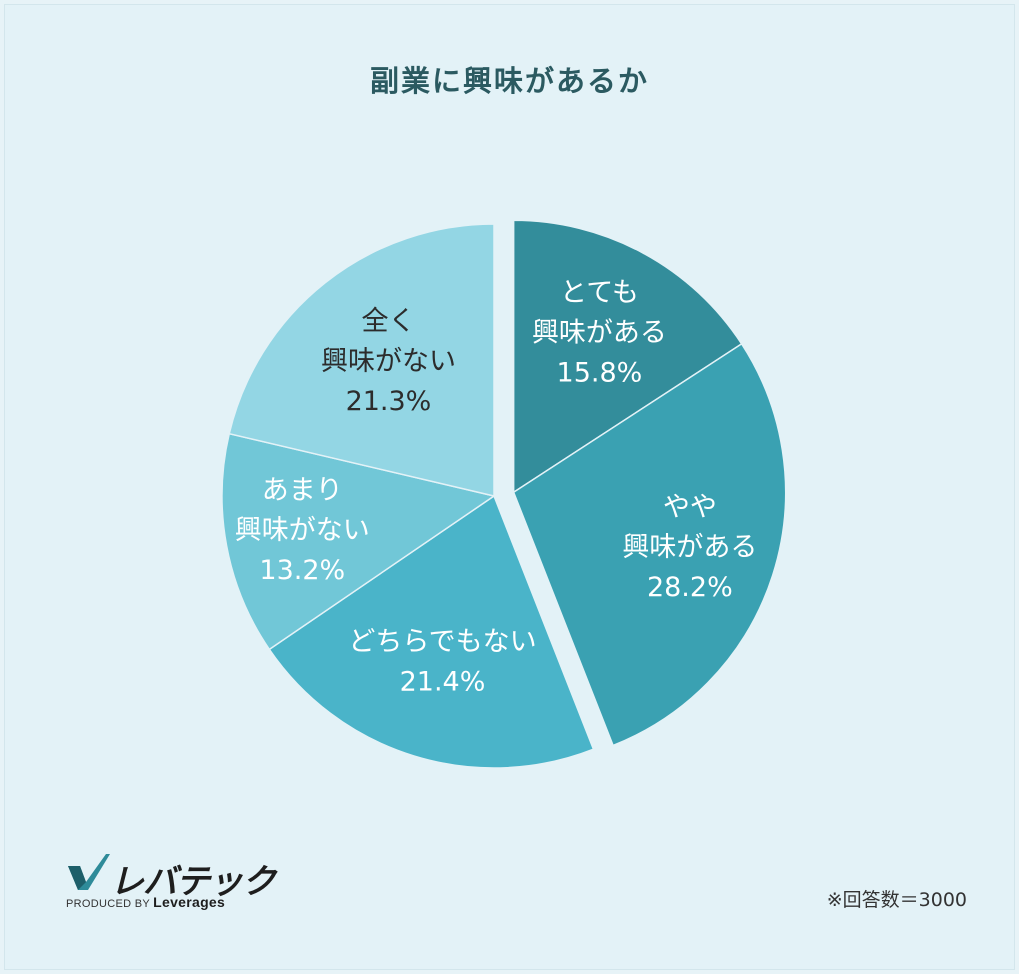 The width and height of the screenshot is (1019, 974). What do you see at coordinates (896, 900) in the screenshot?
I see `sample-size-note: ※回答数＝3000` at bounding box center [896, 900].